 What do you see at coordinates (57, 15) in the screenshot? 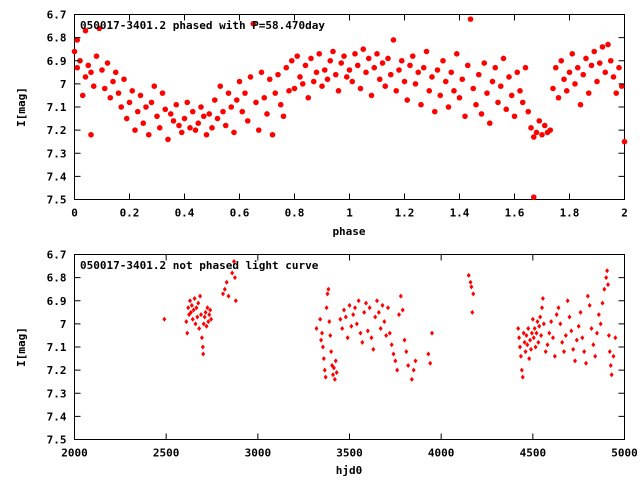
I see `y-tick-label: 6.7` at bounding box center [57, 15].